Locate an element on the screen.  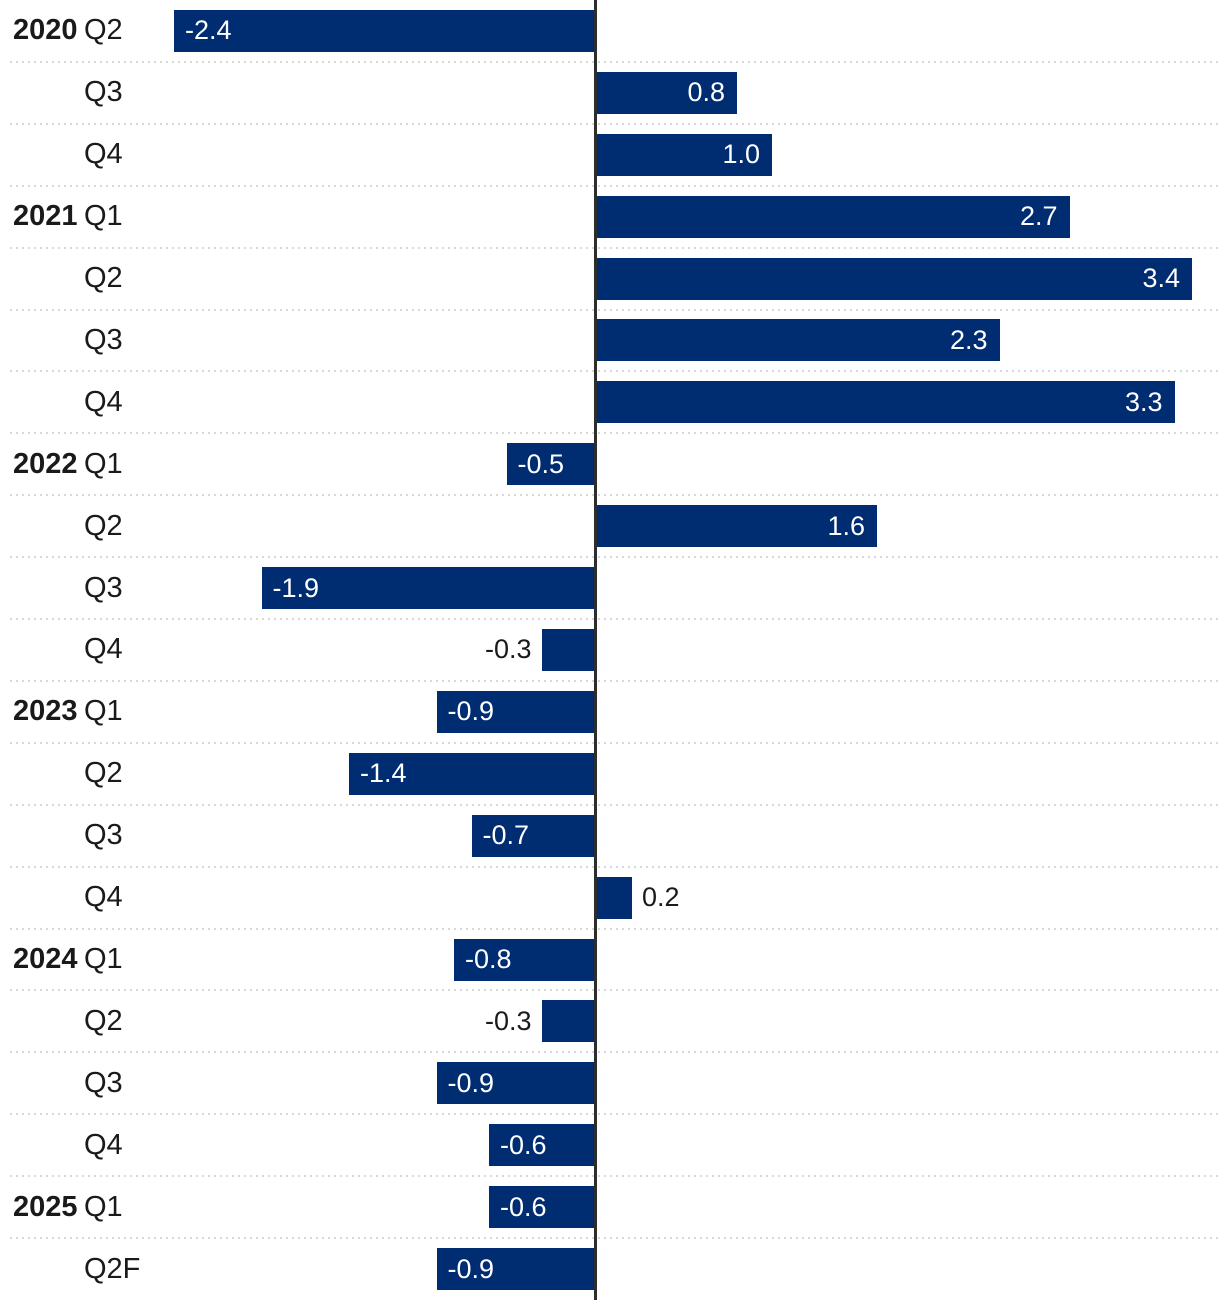
chart-row: 2020 Q2 -2.4 is located at coordinates (610, 31).